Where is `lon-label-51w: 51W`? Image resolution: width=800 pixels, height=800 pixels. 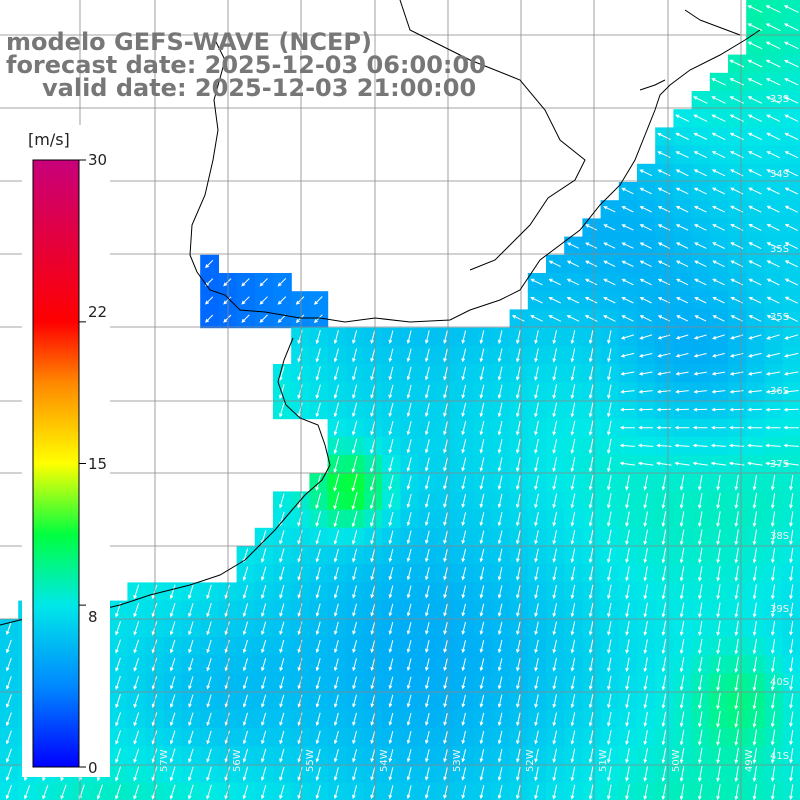
lon-label-51w: 51W is located at coordinates (603, 760).